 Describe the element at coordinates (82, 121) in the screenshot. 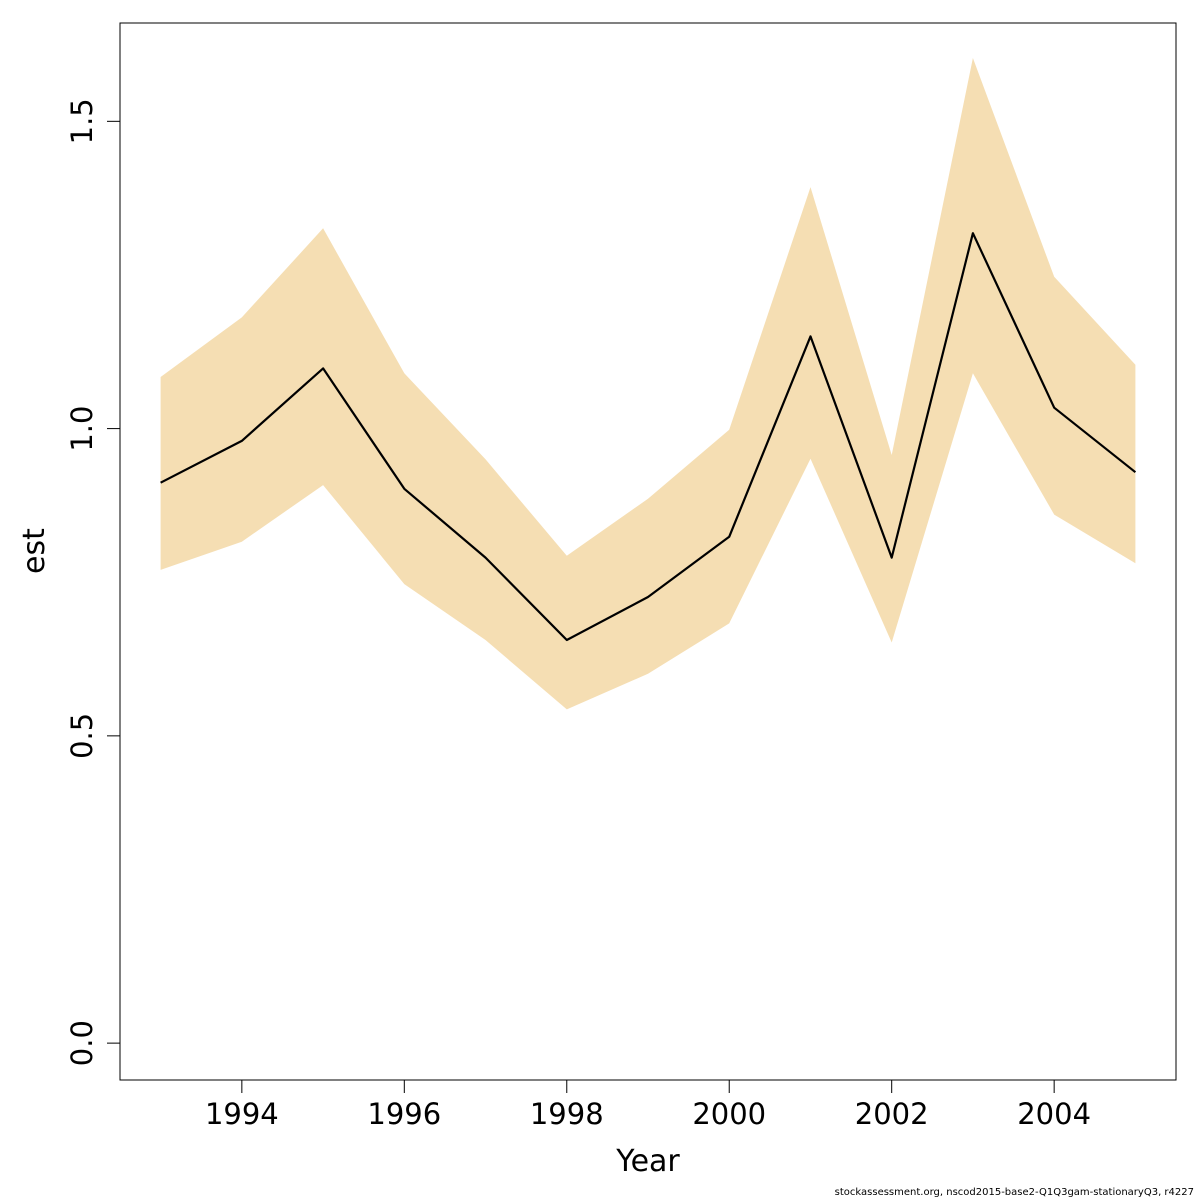

I see `y-tick-label-1.5: 1.5` at that location.